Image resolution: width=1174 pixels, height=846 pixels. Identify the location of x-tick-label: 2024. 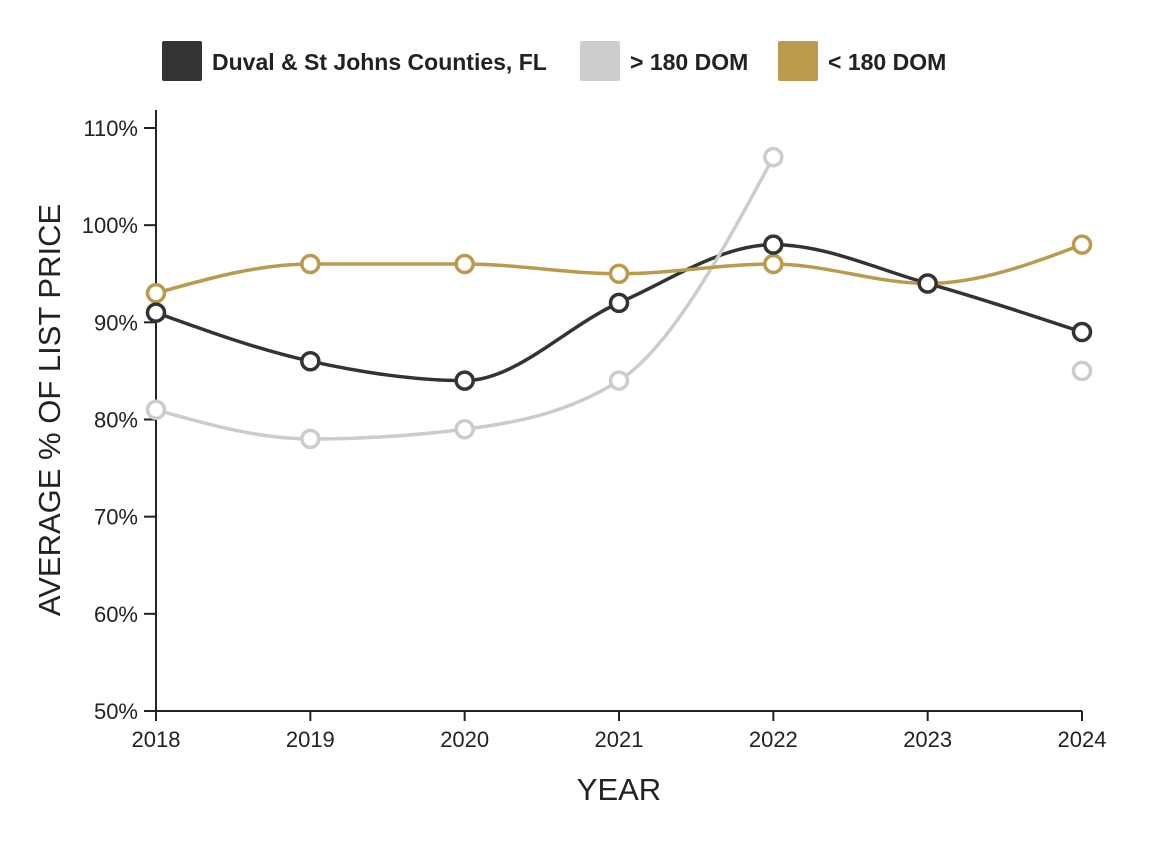
(1082, 739).